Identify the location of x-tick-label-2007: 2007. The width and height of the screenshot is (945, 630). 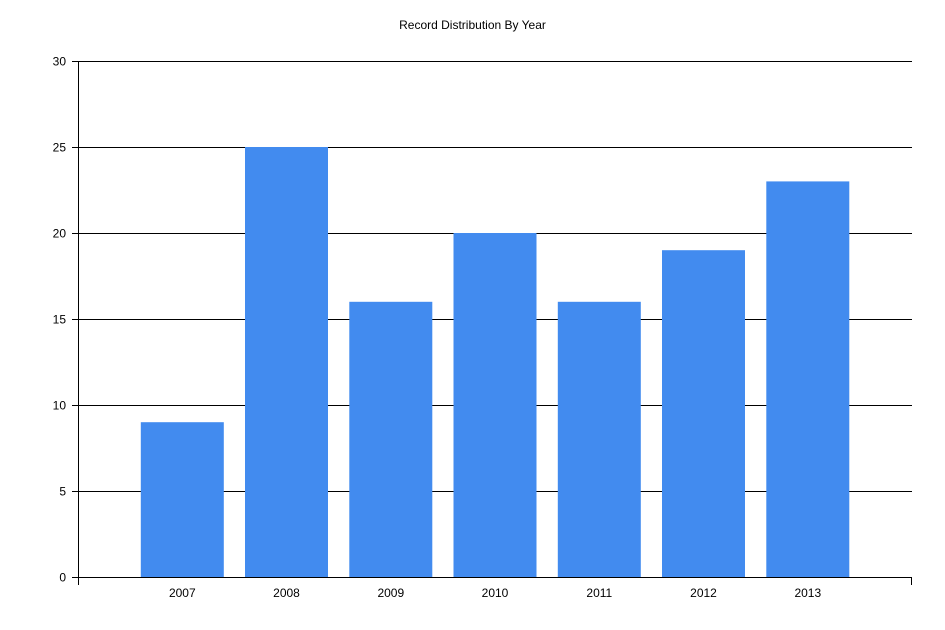
(182, 593).